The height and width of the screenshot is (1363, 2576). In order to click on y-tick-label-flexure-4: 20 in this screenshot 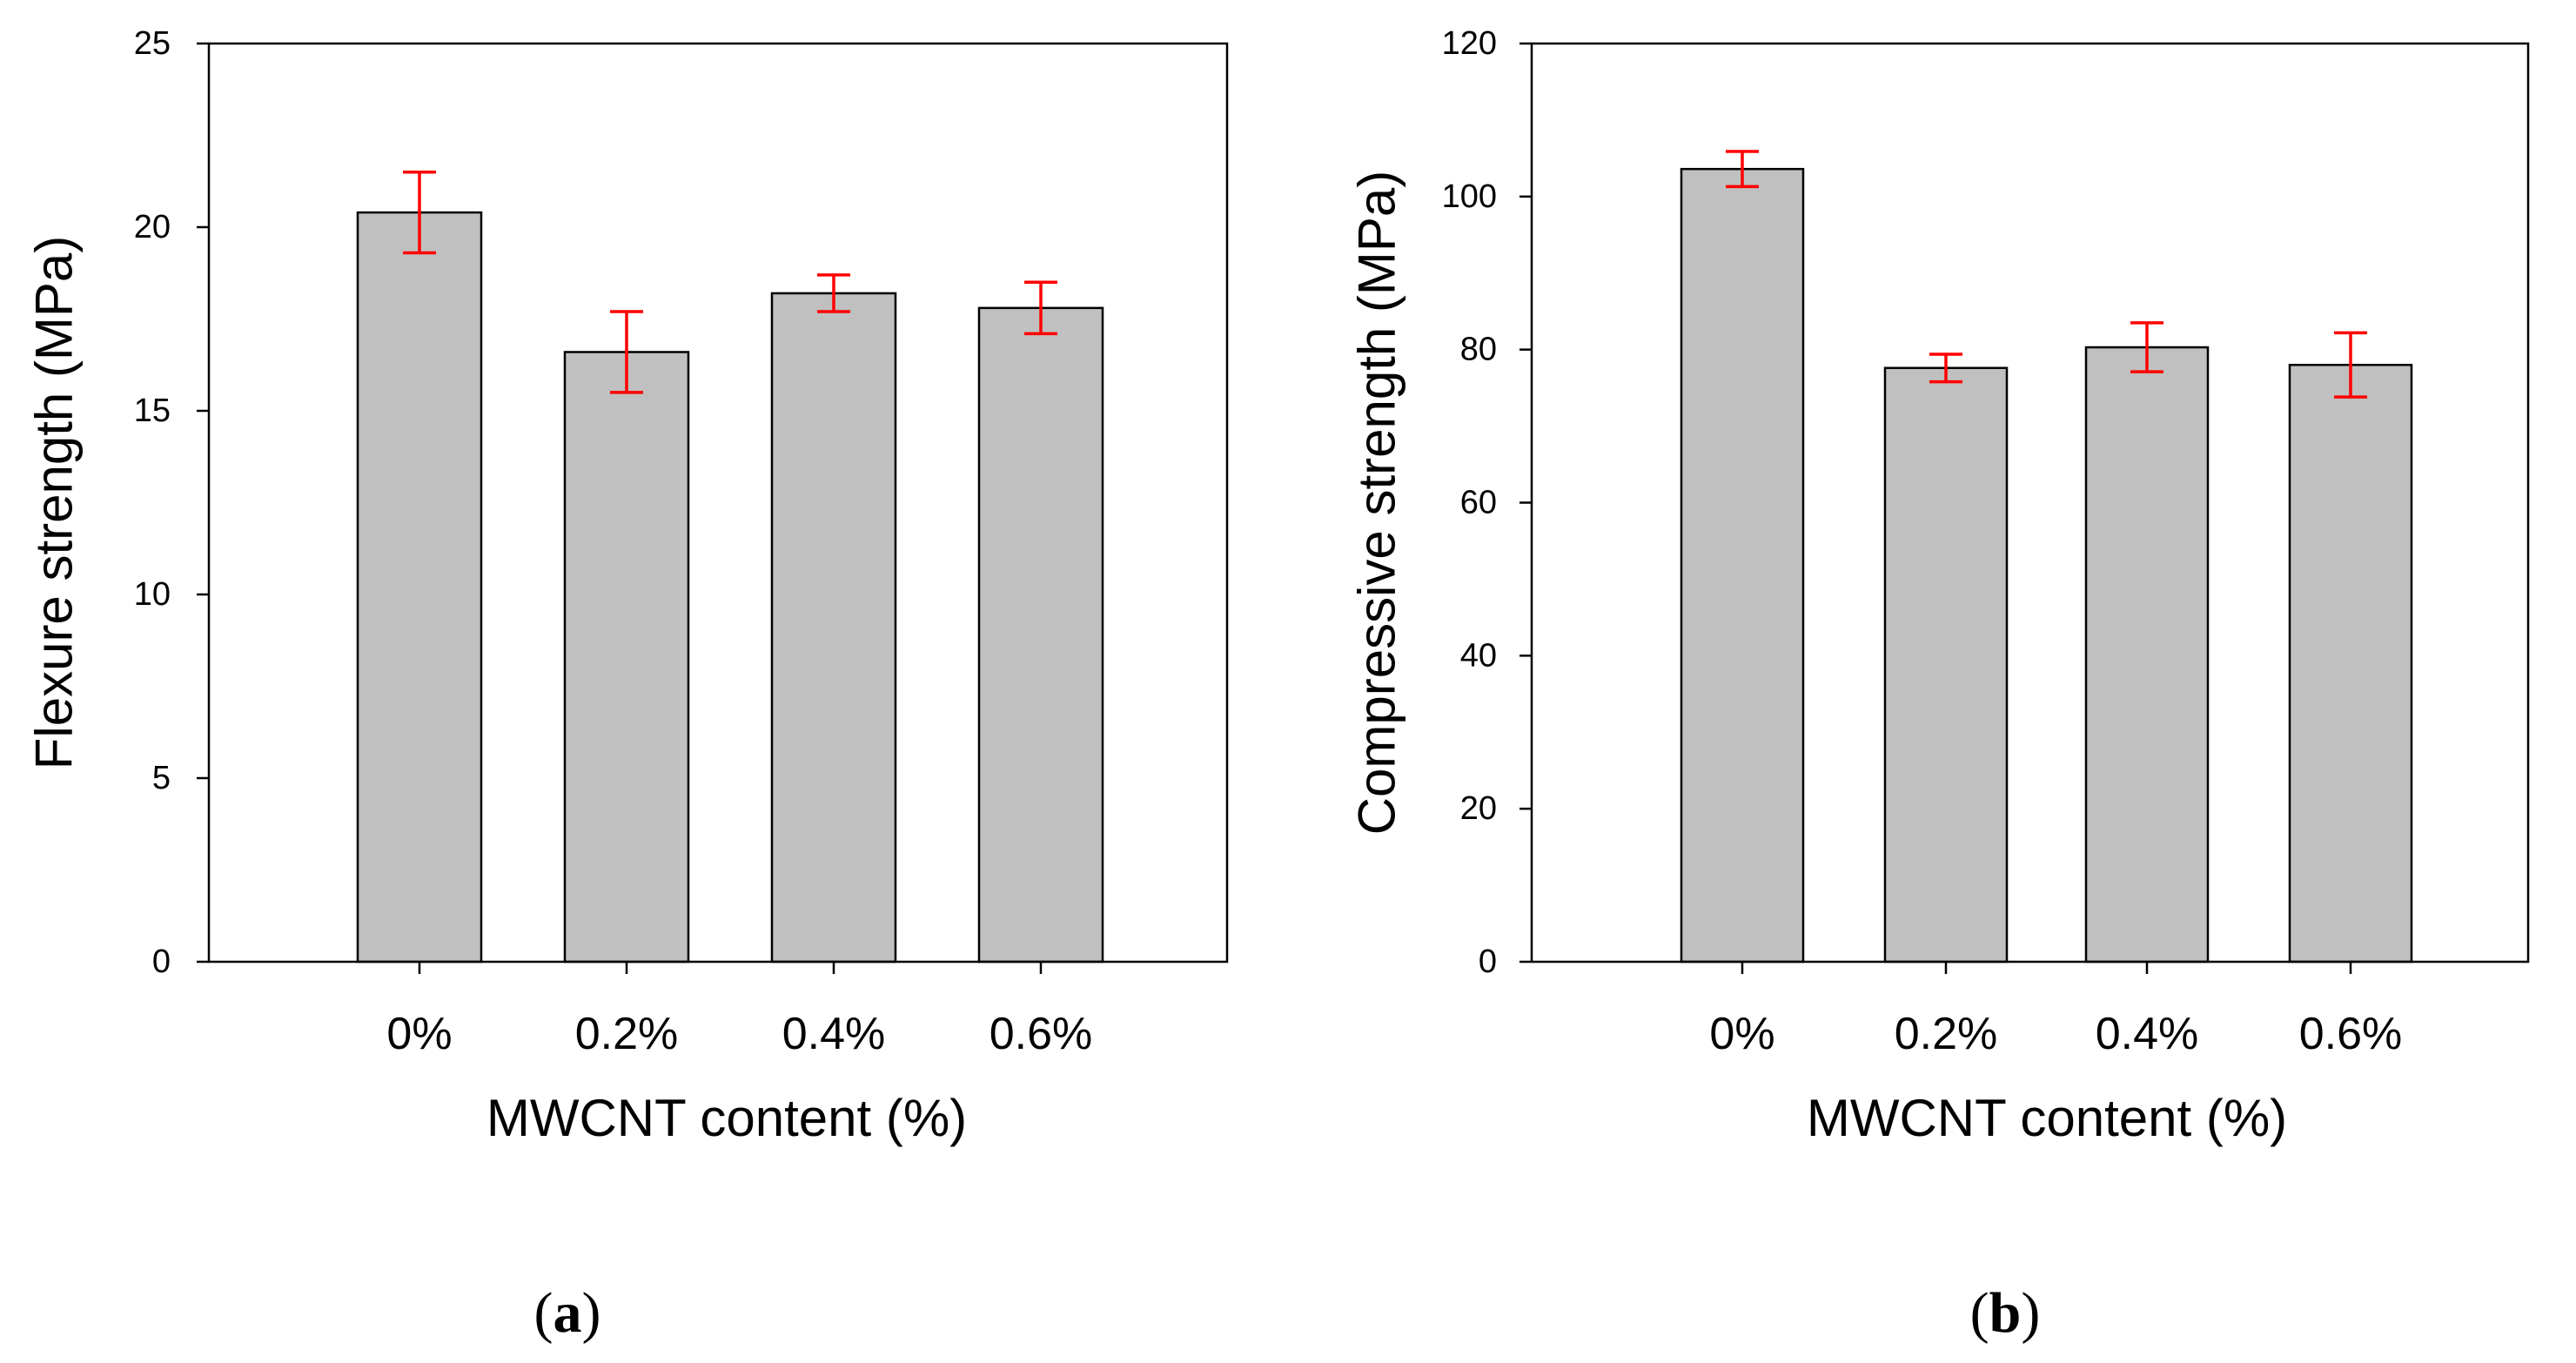, I will do `click(152, 227)`.